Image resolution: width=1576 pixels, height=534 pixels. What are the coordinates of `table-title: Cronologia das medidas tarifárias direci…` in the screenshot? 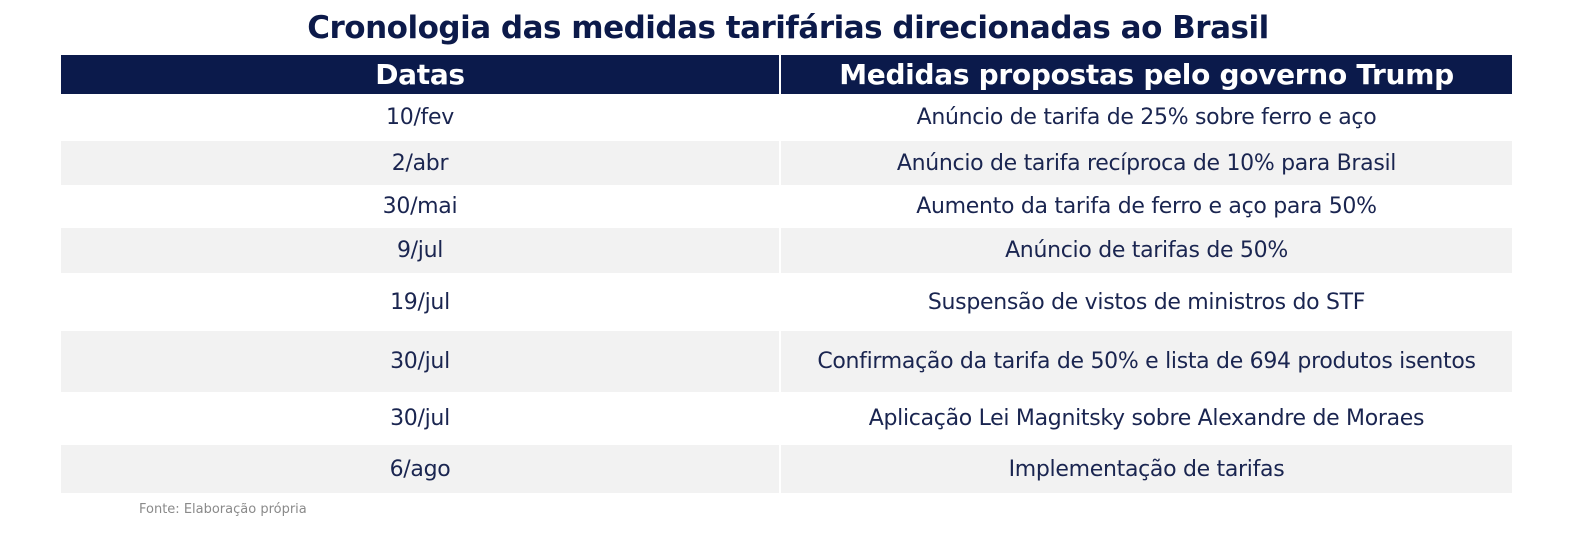 It's located at (788, 28).